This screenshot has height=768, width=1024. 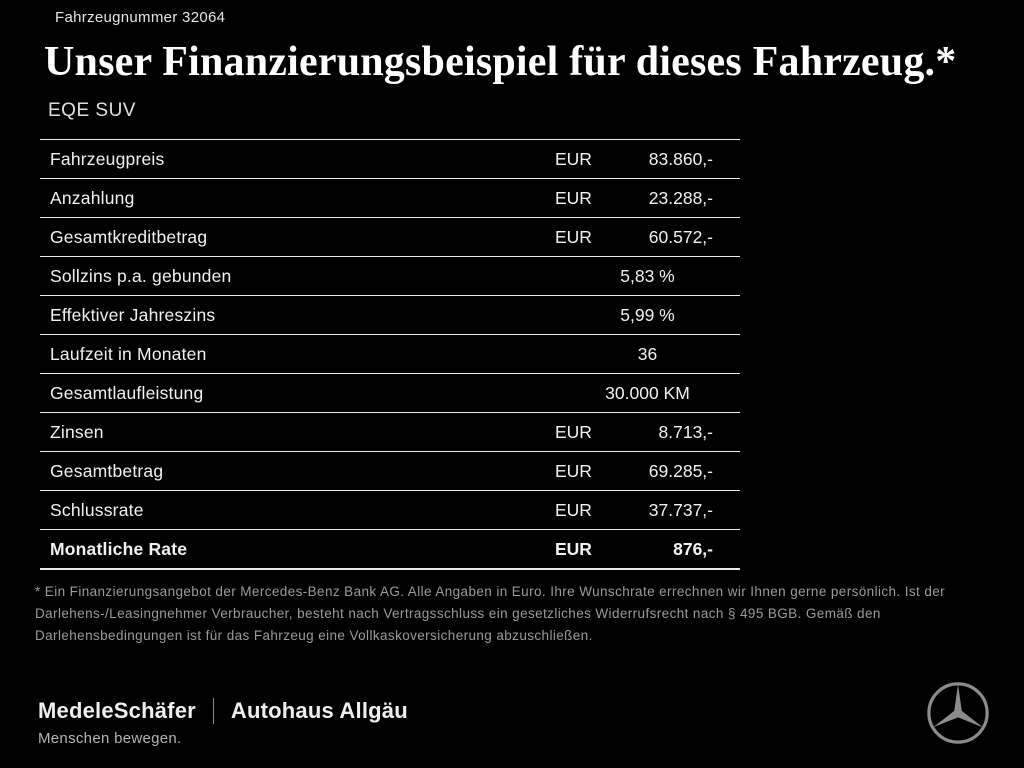 I want to click on row-label: Fahrzeugpreis, so click(x=107, y=158).